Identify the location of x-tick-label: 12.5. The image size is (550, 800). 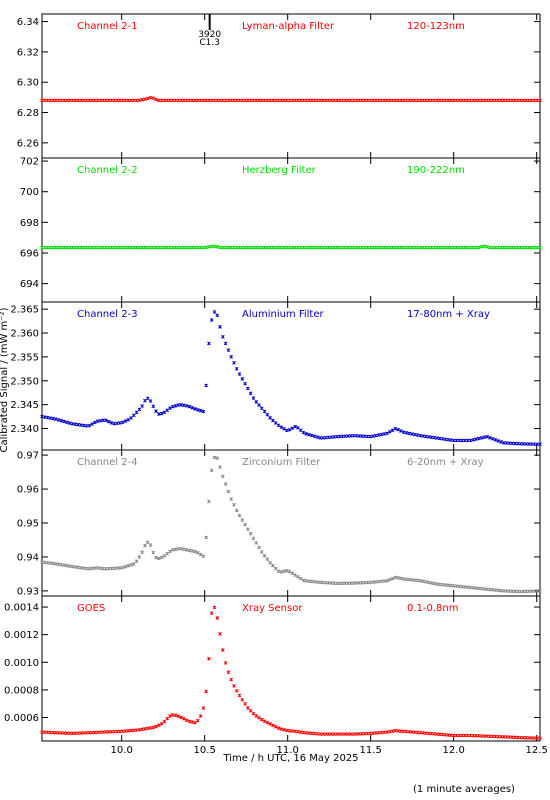
(537, 750).